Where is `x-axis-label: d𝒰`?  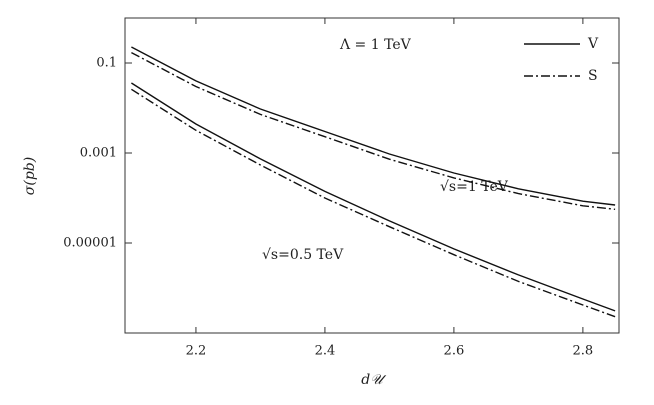
x-axis-label: d𝒰 is located at coordinates (374, 380).